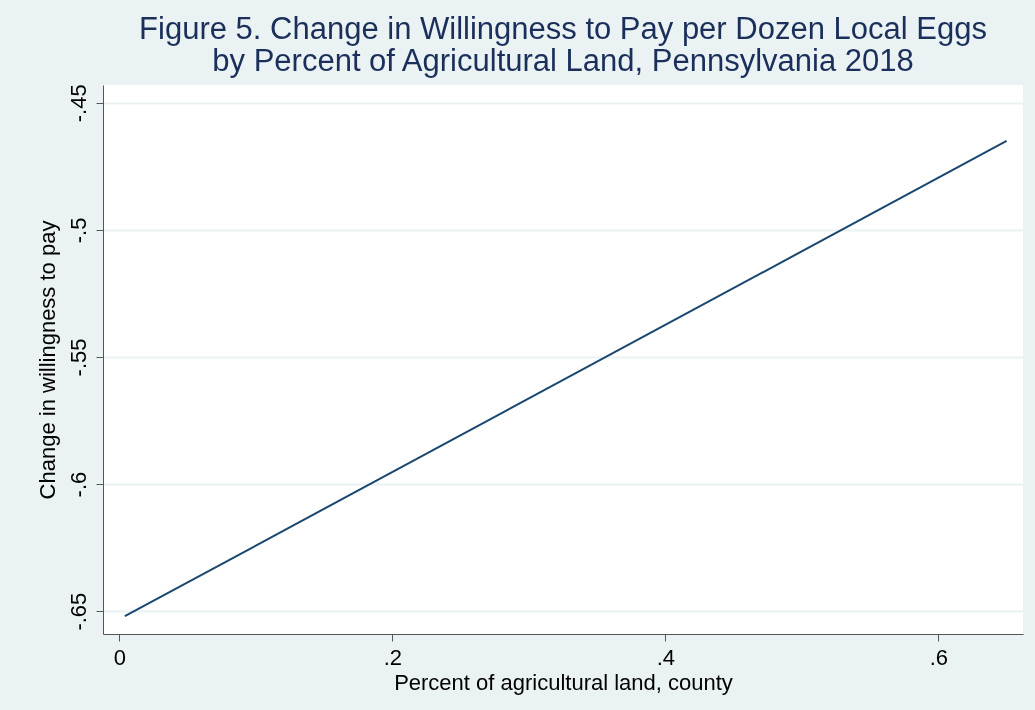  What do you see at coordinates (78, 103) in the screenshot?
I see `y-tick-label: -.45` at bounding box center [78, 103].